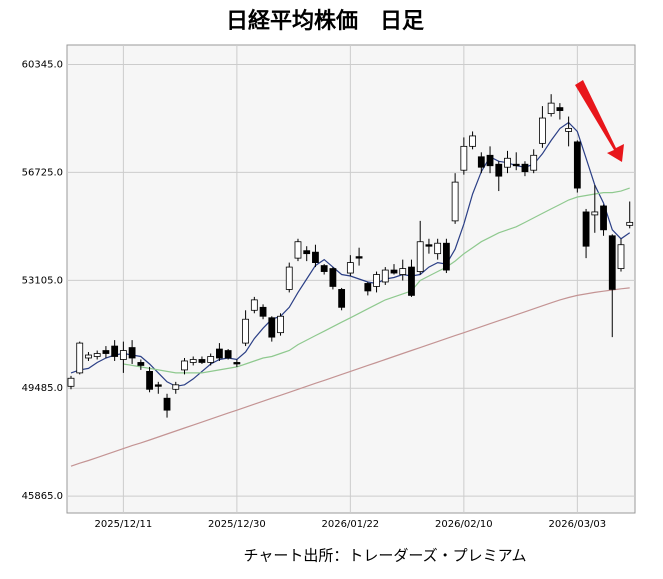 Image resolution: width=663 pixels, height=579 pixels. Describe the element at coordinates (124, 524) in the screenshot. I see `x-tick-label: 2025/12/11` at that location.